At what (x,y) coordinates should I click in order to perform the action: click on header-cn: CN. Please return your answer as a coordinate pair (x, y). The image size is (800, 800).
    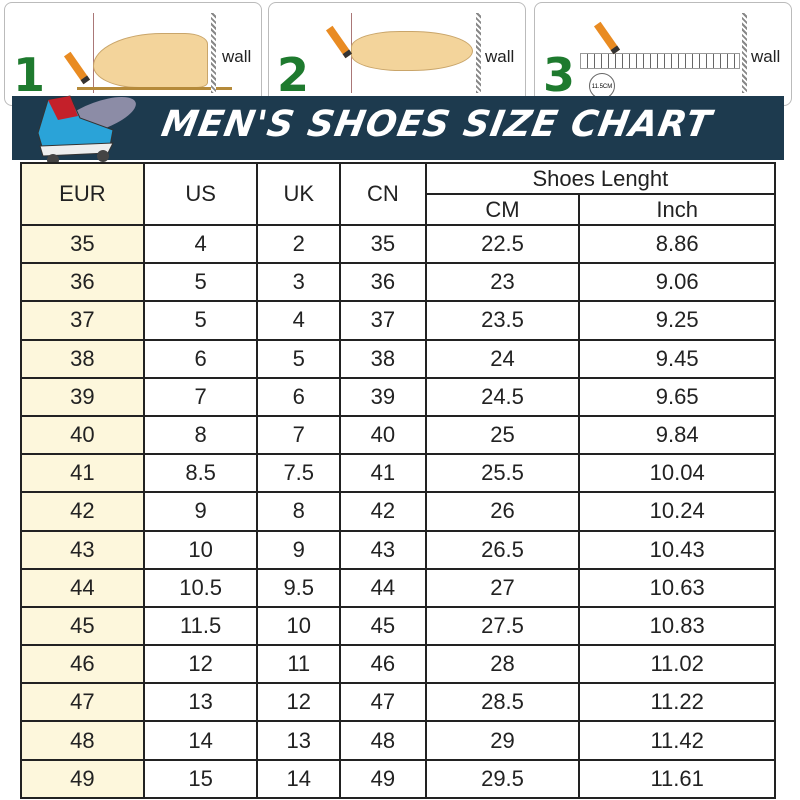
    Looking at the image, I should click on (383, 194).